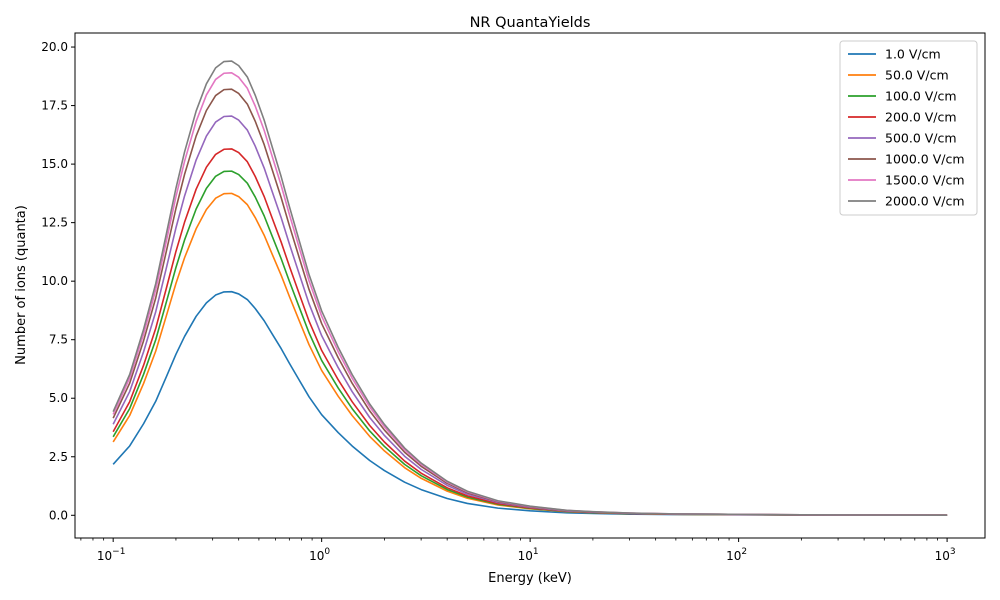 This screenshot has height=600, width=1000. What do you see at coordinates (925, 180) in the screenshot?
I see `legend-label: 1500.0 V/cm` at bounding box center [925, 180].